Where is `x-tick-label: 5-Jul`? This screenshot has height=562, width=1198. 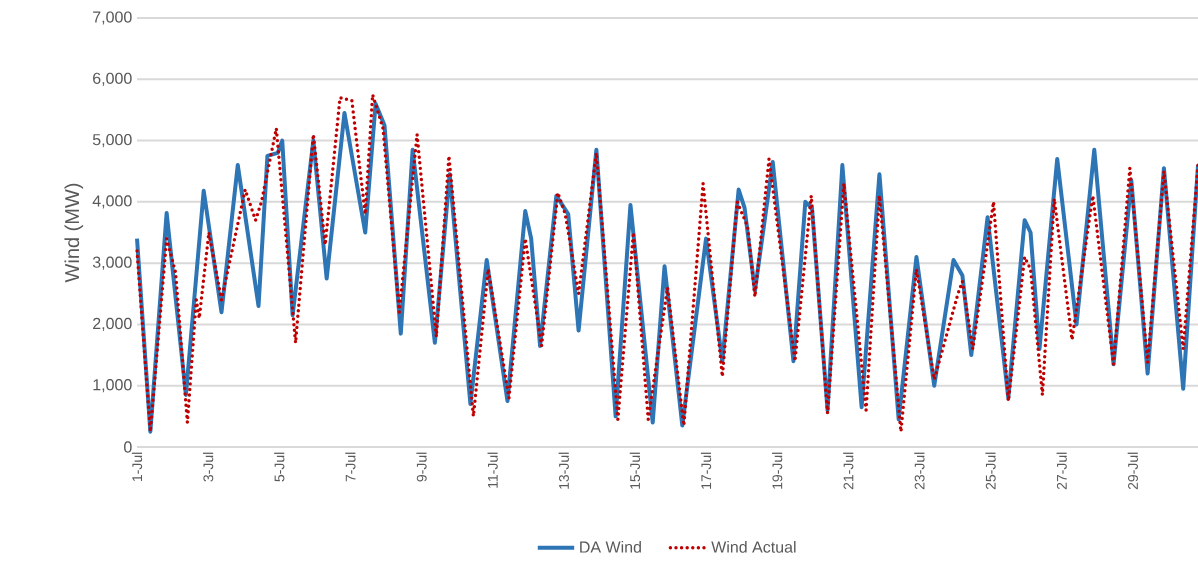 x-tick-label: 5-Jul is located at coordinates (279, 467).